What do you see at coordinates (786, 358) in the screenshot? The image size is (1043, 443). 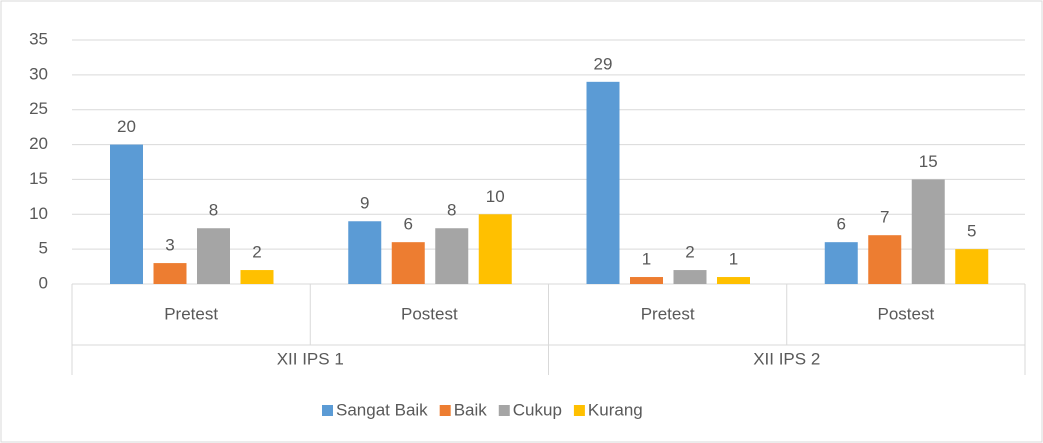 I see `group-label: XII IPS 2` at bounding box center [786, 358].